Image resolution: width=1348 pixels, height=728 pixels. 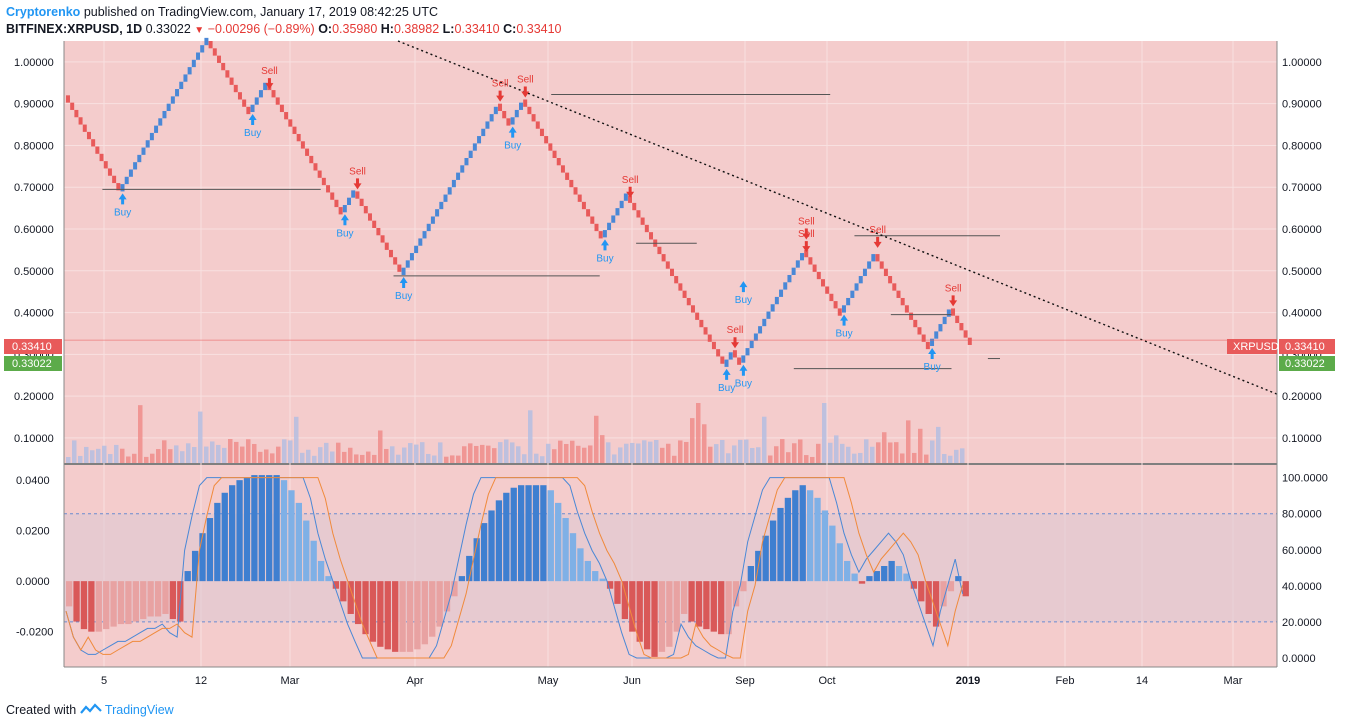 What do you see at coordinates (104, 681) in the screenshot?
I see `time-tick-label: 5` at bounding box center [104, 681].